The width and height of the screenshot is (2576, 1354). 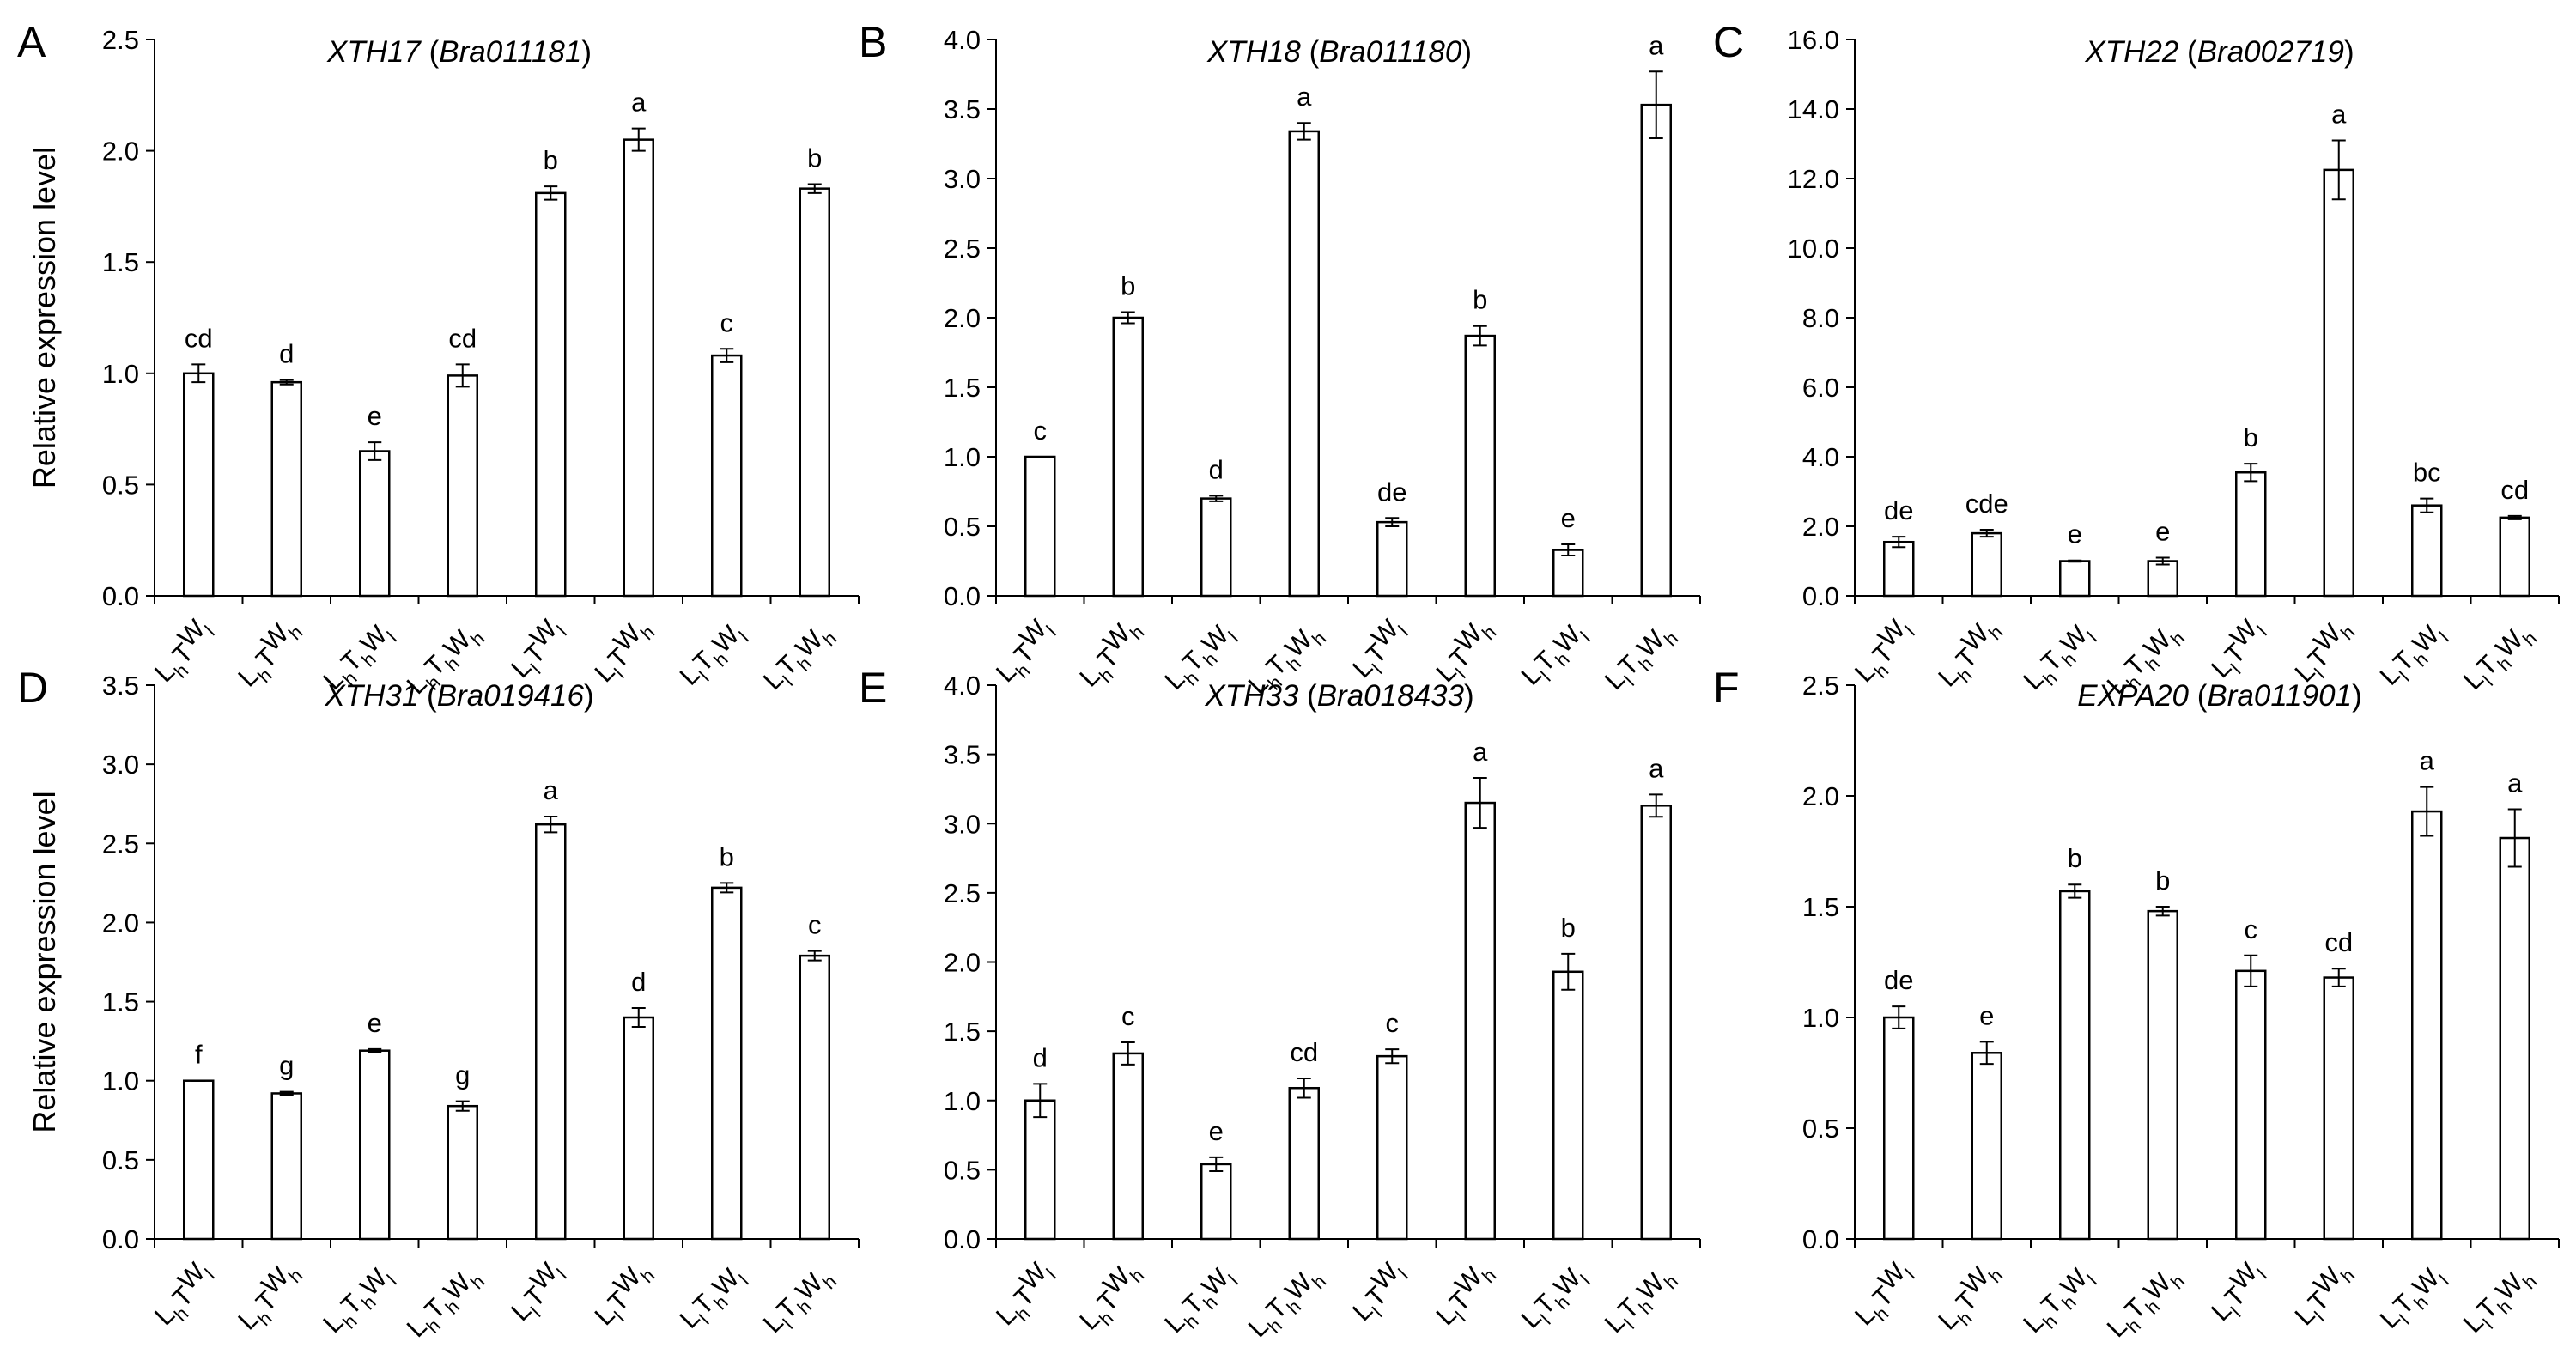 What do you see at coordinates (510, 52) in the screenshot?
I see `title-id: Bra011181` at bounding box center [510, 52].